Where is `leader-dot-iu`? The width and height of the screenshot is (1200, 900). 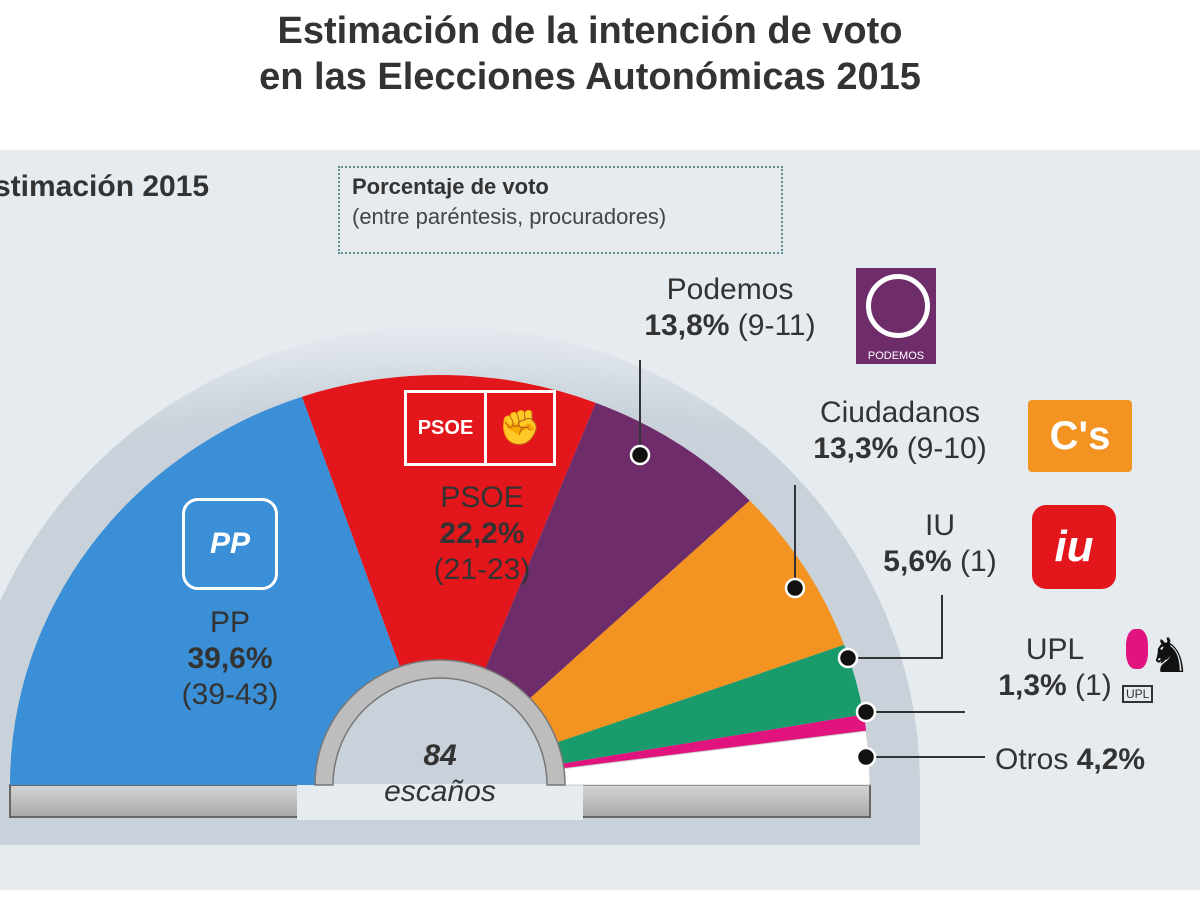 leader-dot-iu is located at coordinates (848, 658).